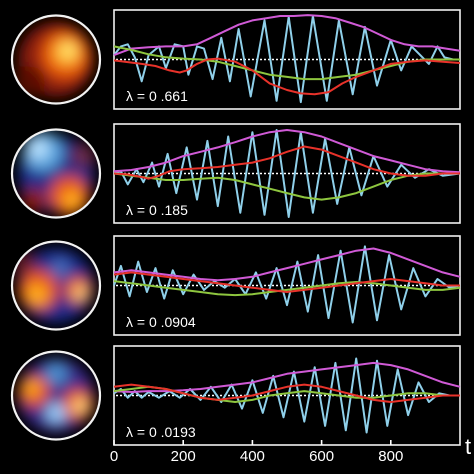  What do you see at coordinates (157, 96) in the screenshot?
I see `lambda-label: λ = 0 .661` at bounding box center [157, 96].